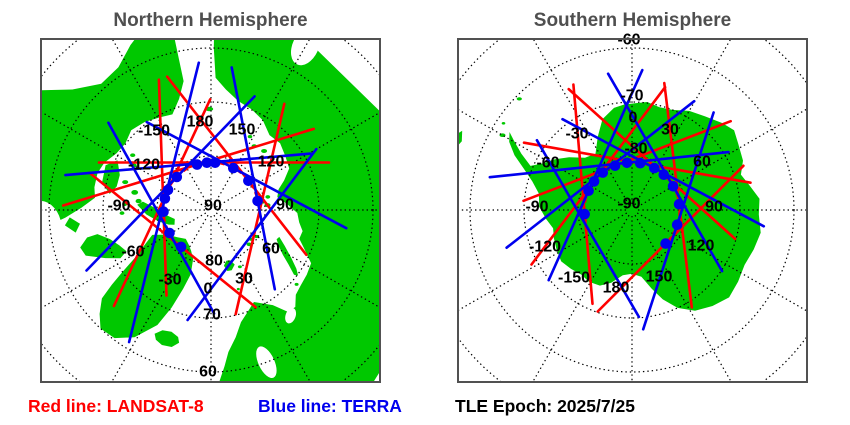 Image resolution: width=850 pixels, height=425 pixels. What do you see at coordinates (631, 96) in the screenshot?
I see `latitude-label: -70` at bounding box center [631, 96].